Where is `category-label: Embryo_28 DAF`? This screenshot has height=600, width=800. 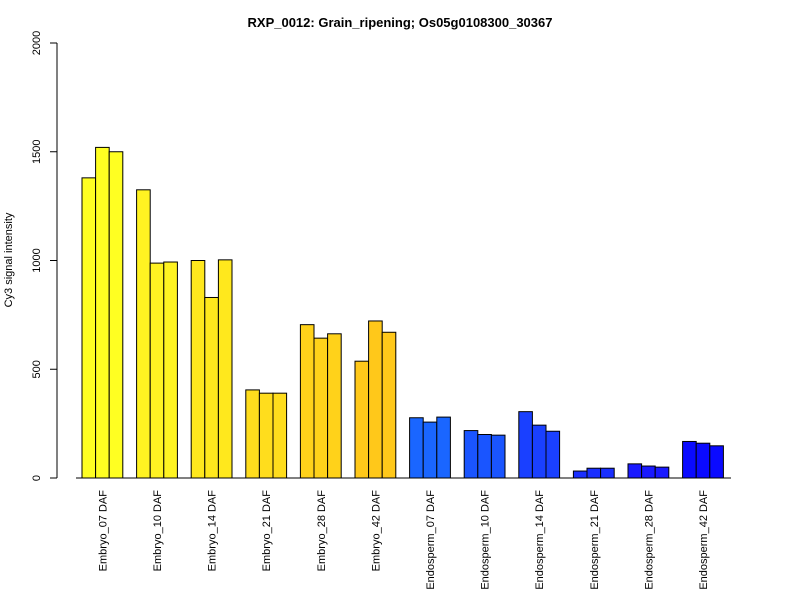
category-label: Embryo_28 DAF is located at coordinates (322, 531).